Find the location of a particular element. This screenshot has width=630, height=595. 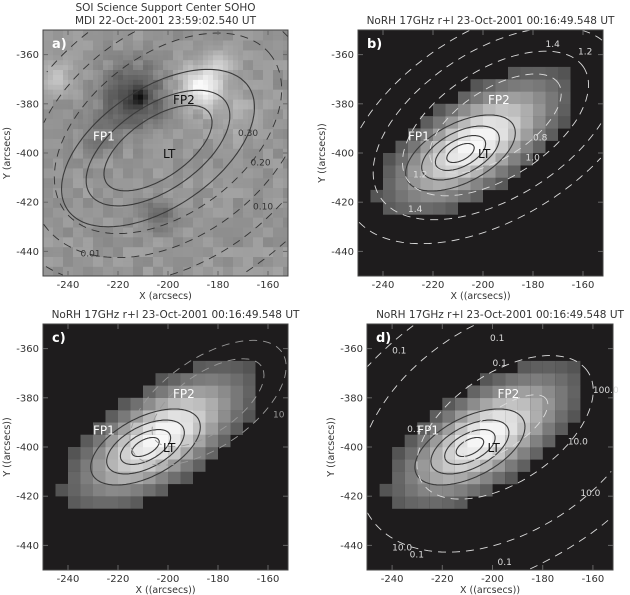

x-tick-label: -220 is located at coordinates (118, 285).